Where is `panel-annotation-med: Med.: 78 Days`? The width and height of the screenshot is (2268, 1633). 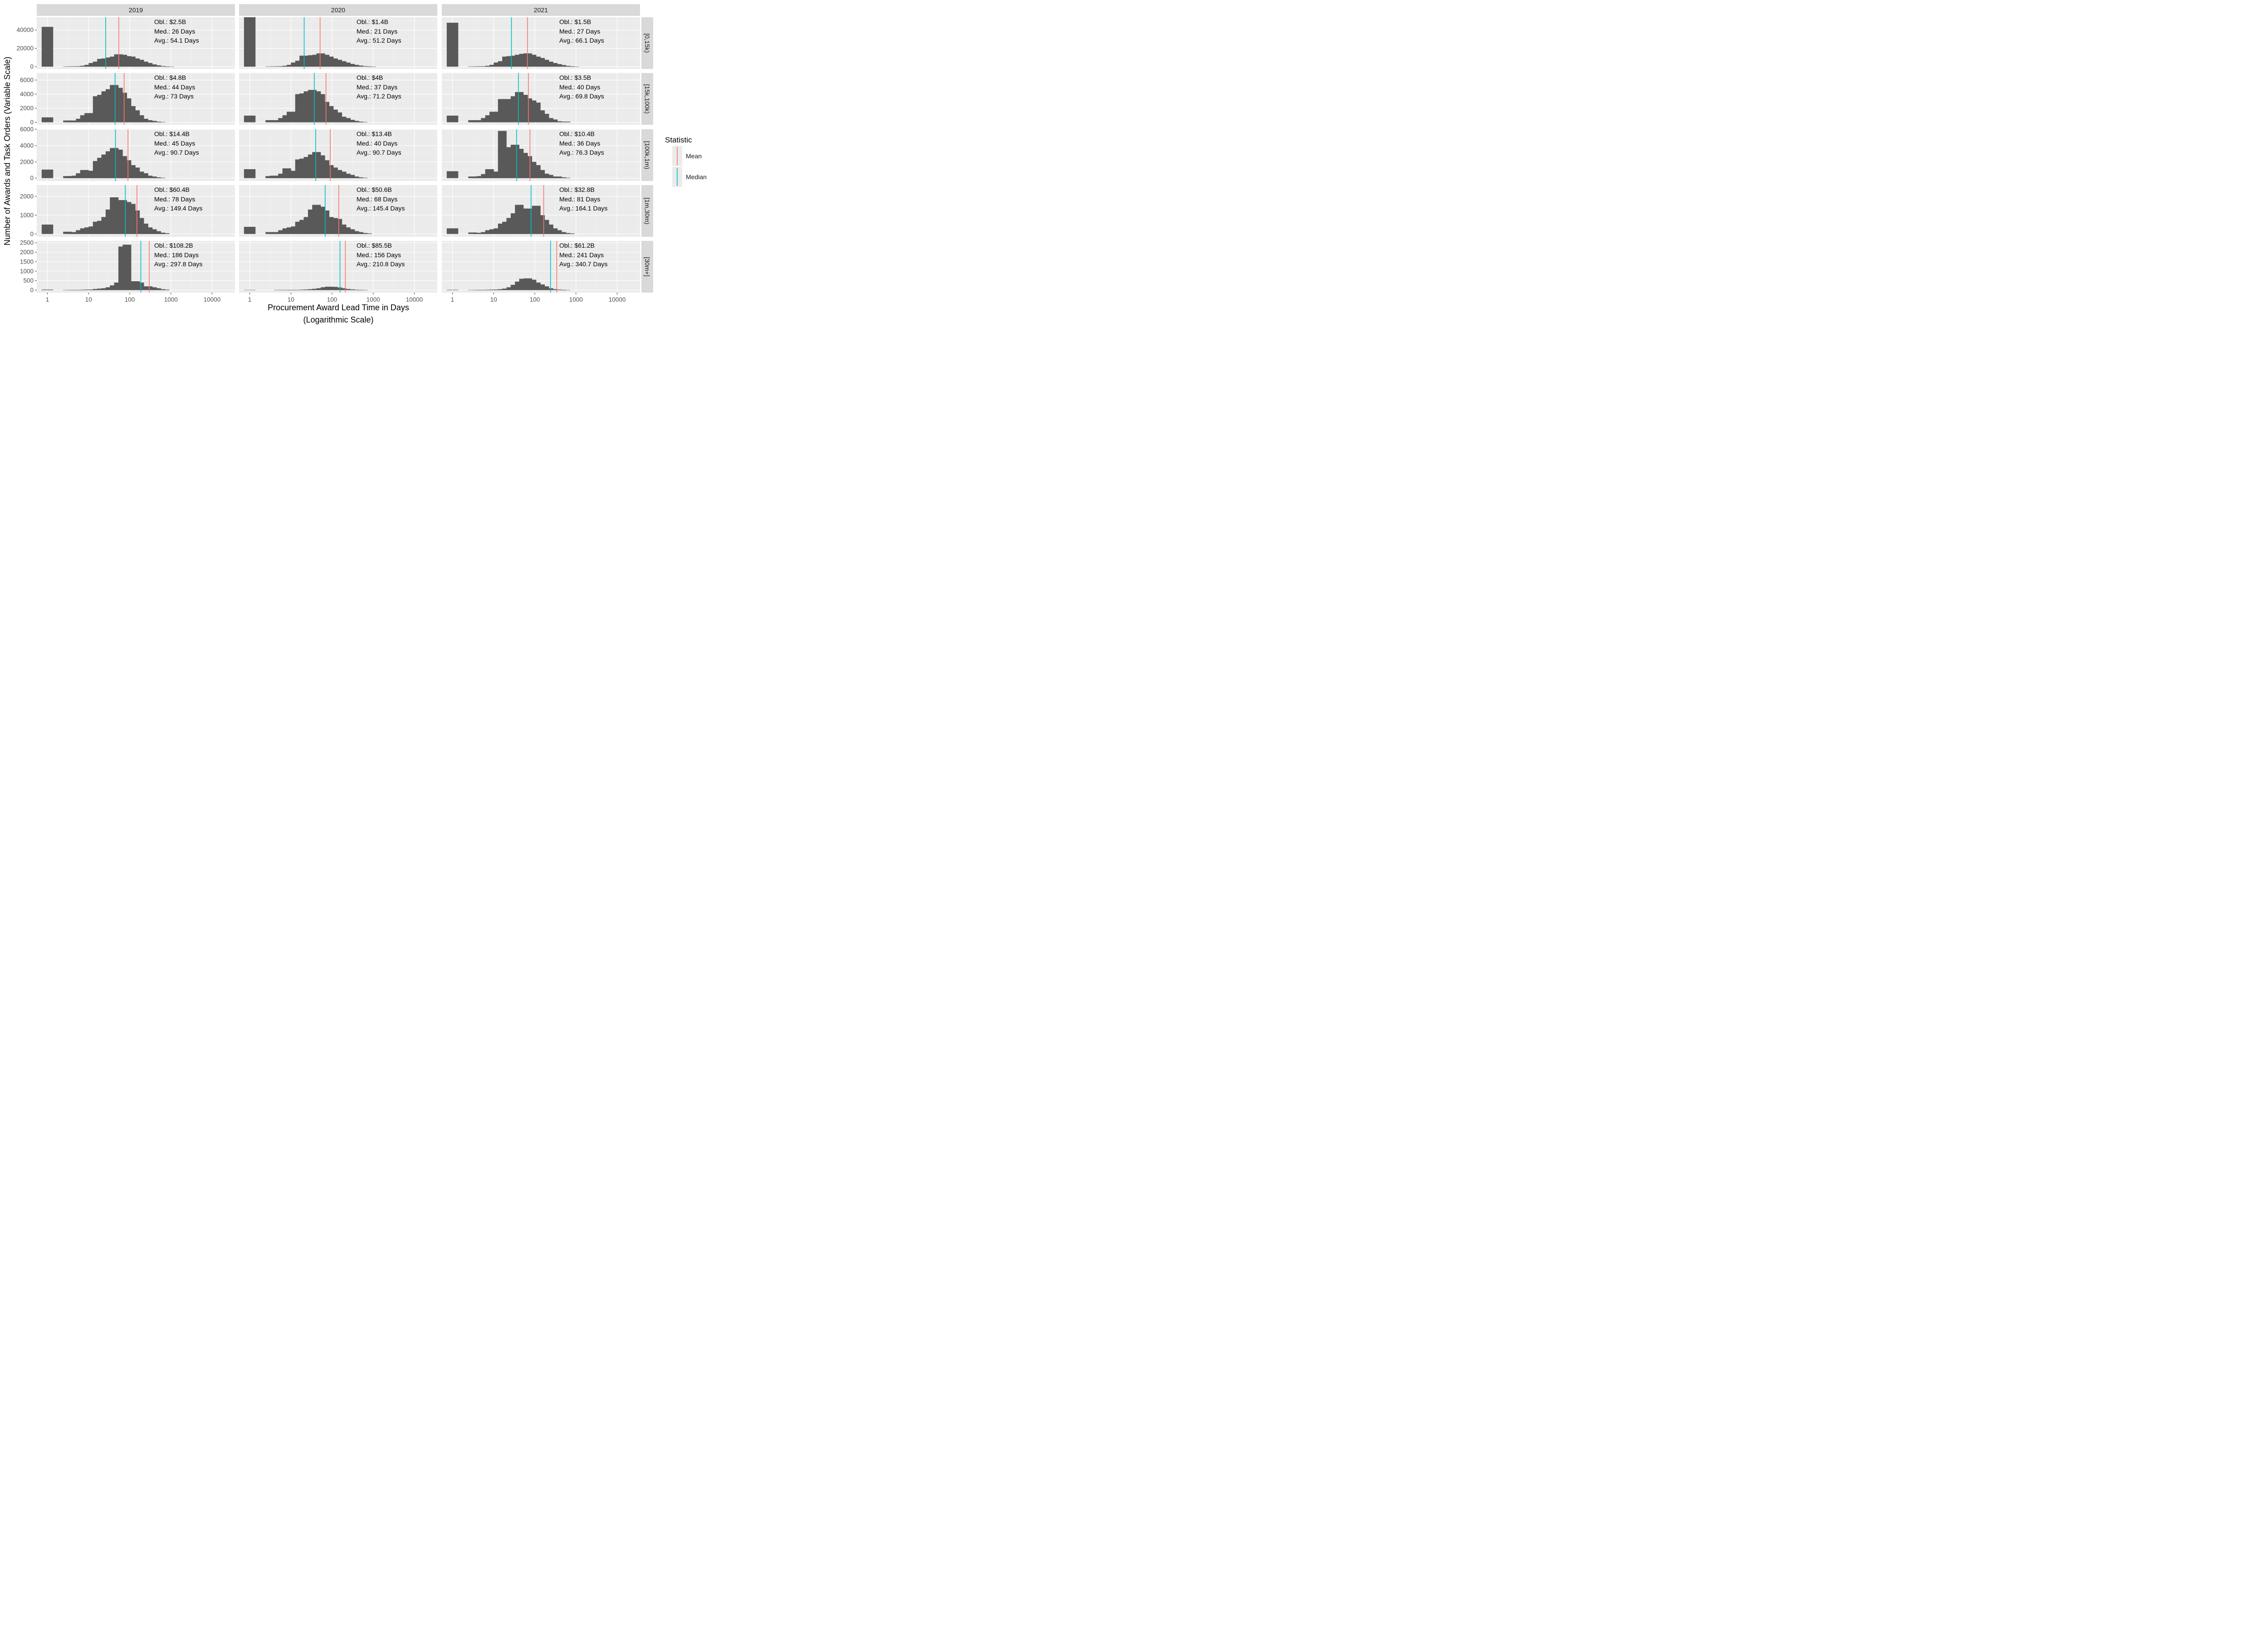
panel-annotation-med: Med.: 78 Days is located at coordinates (175, 199).